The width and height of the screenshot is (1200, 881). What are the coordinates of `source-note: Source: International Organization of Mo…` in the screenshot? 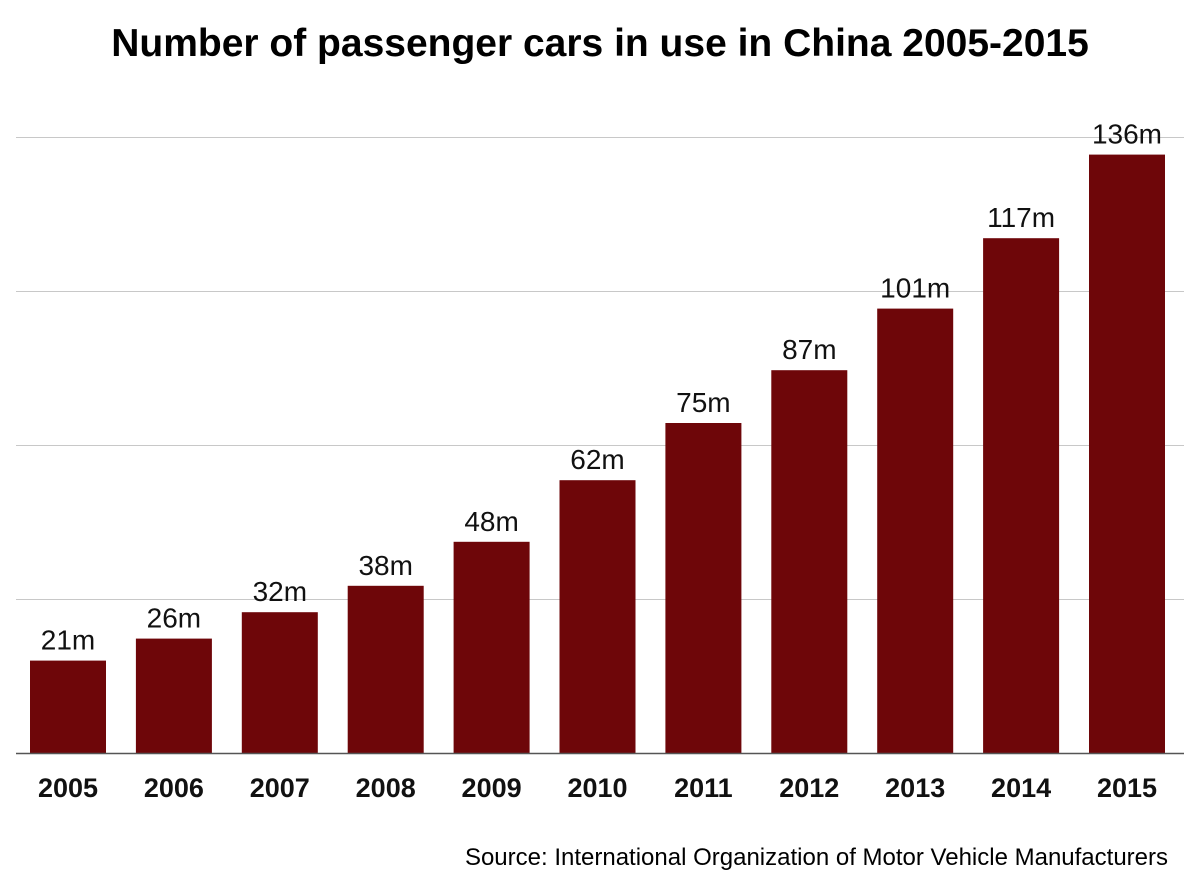 It's located at (816, 857).